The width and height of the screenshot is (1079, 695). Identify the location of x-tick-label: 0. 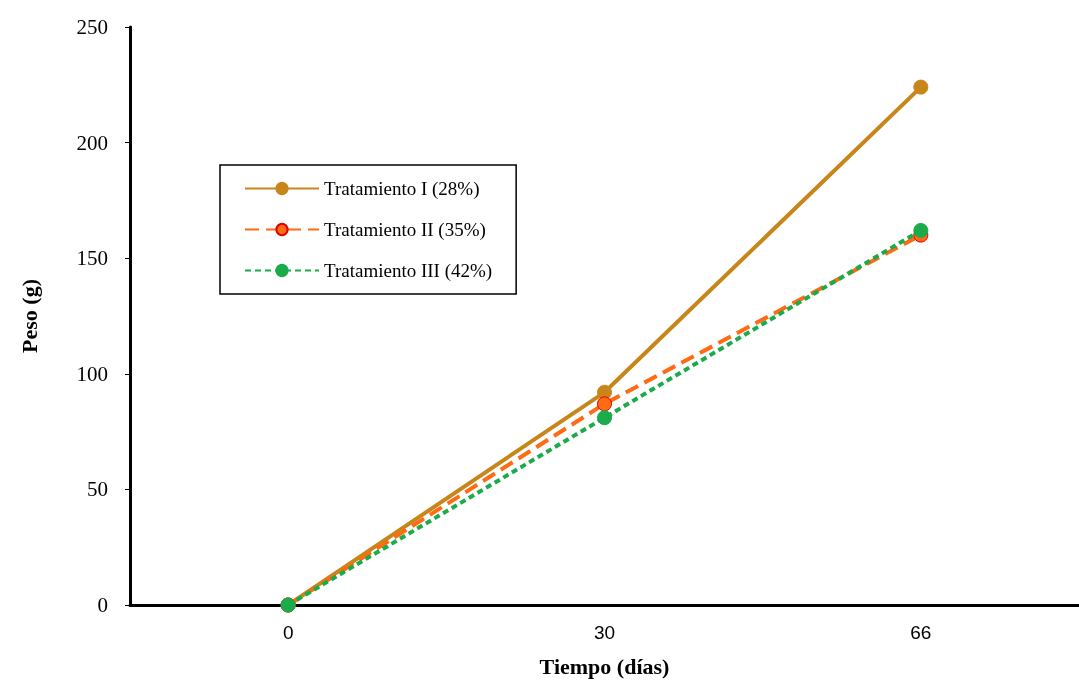
(288, 632).